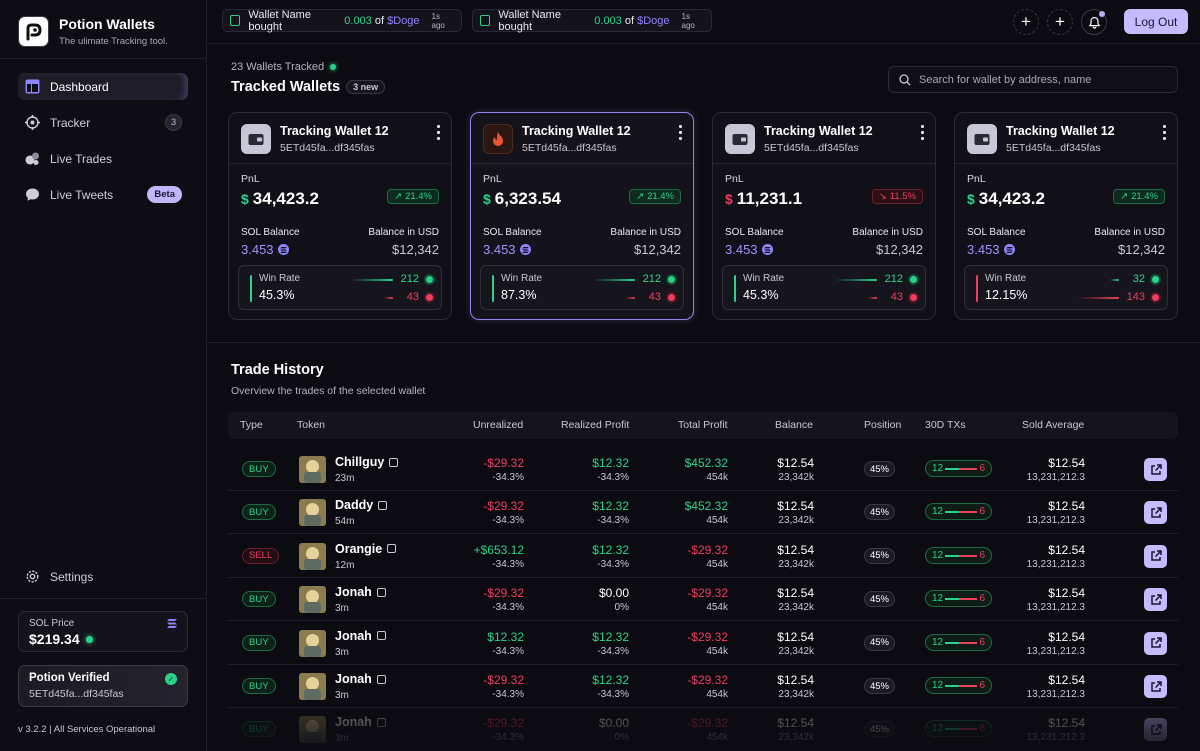  Describe the element at coordinates (576, 131) in the screenshot. I see `wallet-name: Tracking Wallet 12` at that location.